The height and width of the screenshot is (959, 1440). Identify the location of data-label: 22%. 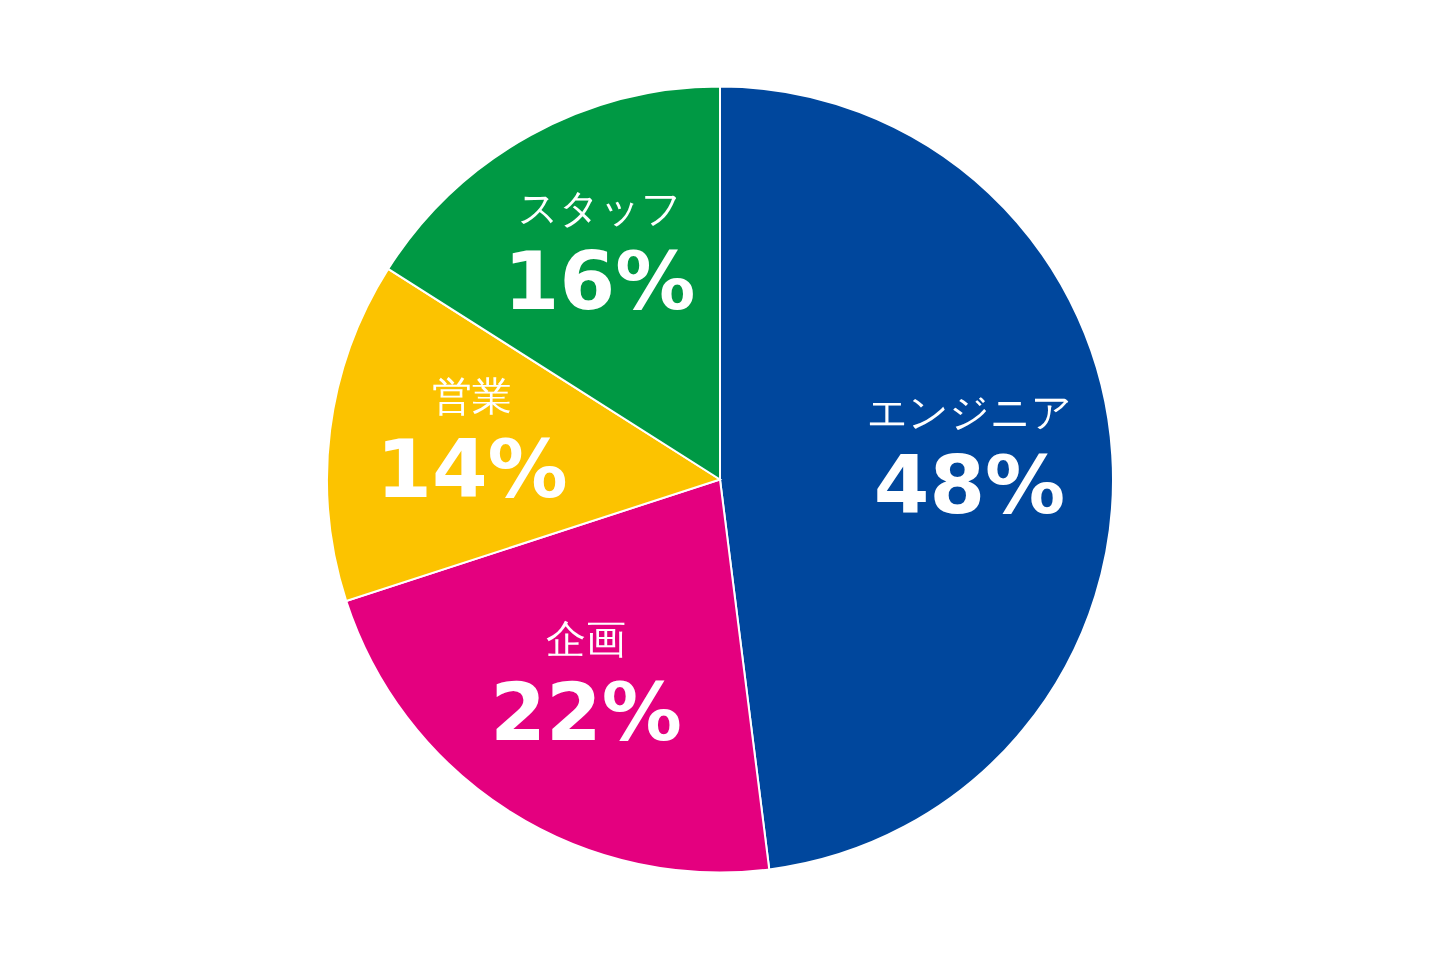
(586, 712).